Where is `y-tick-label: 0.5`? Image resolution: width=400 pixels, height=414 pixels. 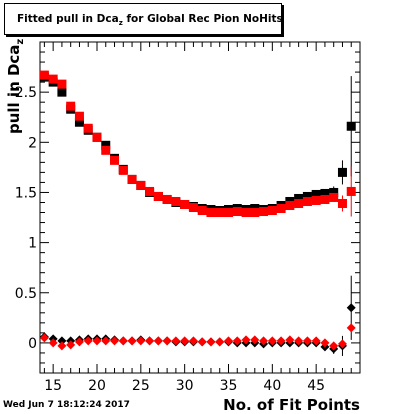
y-tick-label: 0.5 is located at coordinates (26, 294).